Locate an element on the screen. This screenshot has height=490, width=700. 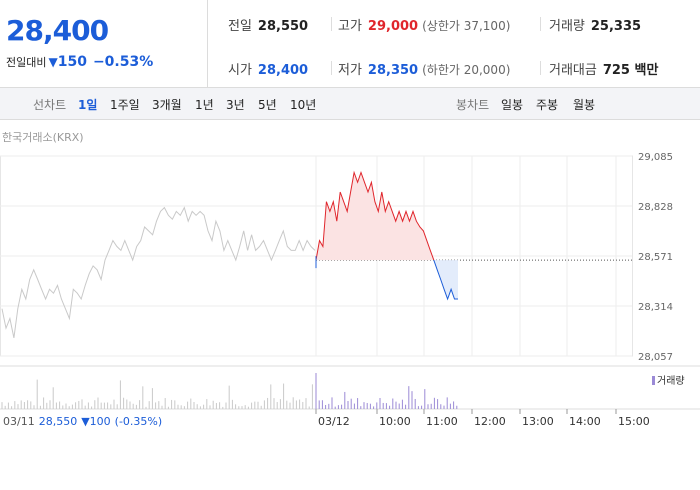
y-tick-label: 28,057 is located at coordinates (655, 357).